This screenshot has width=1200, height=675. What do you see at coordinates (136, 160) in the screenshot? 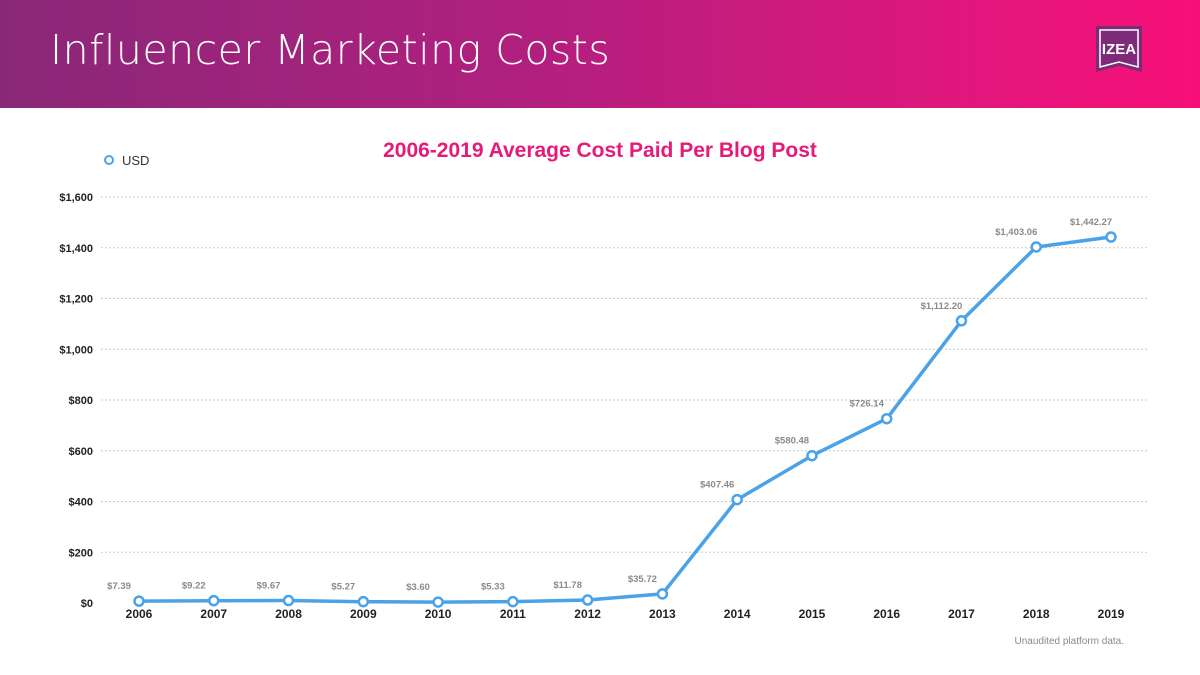
I see `legend-label: USD` at bounding box center [136, 160].